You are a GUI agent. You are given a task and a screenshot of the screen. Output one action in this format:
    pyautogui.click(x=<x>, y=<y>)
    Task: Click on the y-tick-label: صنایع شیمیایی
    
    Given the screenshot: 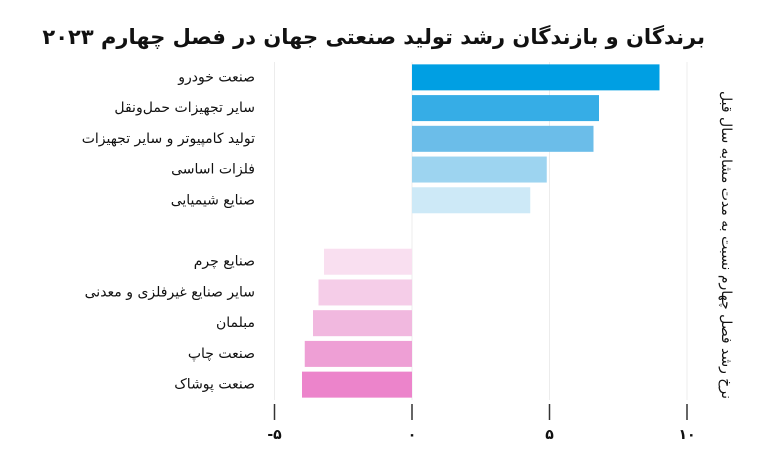 What is the action you would take?
    pyautogui.click(x=213, y=200)
    